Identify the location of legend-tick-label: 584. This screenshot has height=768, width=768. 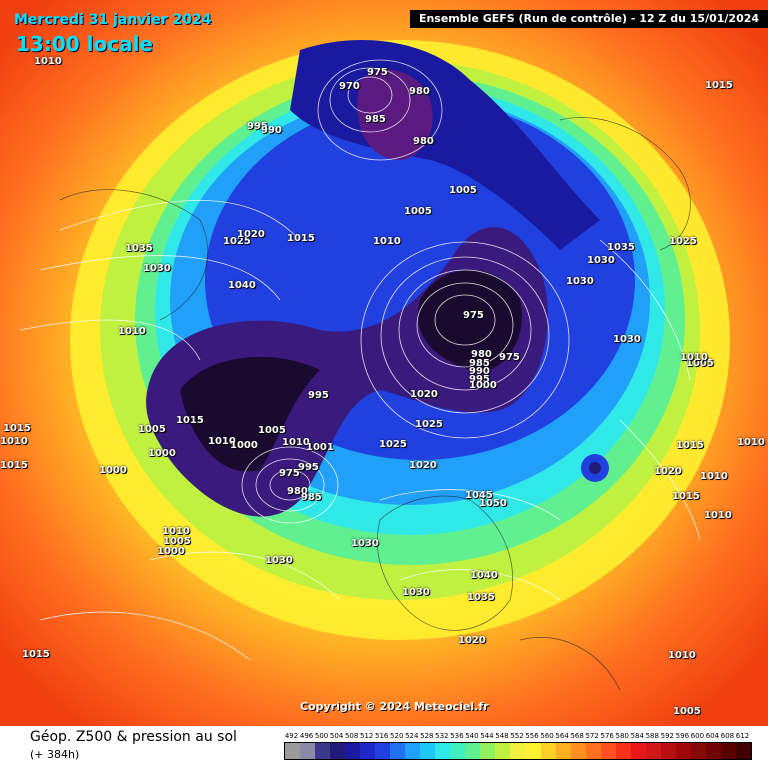
(637, 736).